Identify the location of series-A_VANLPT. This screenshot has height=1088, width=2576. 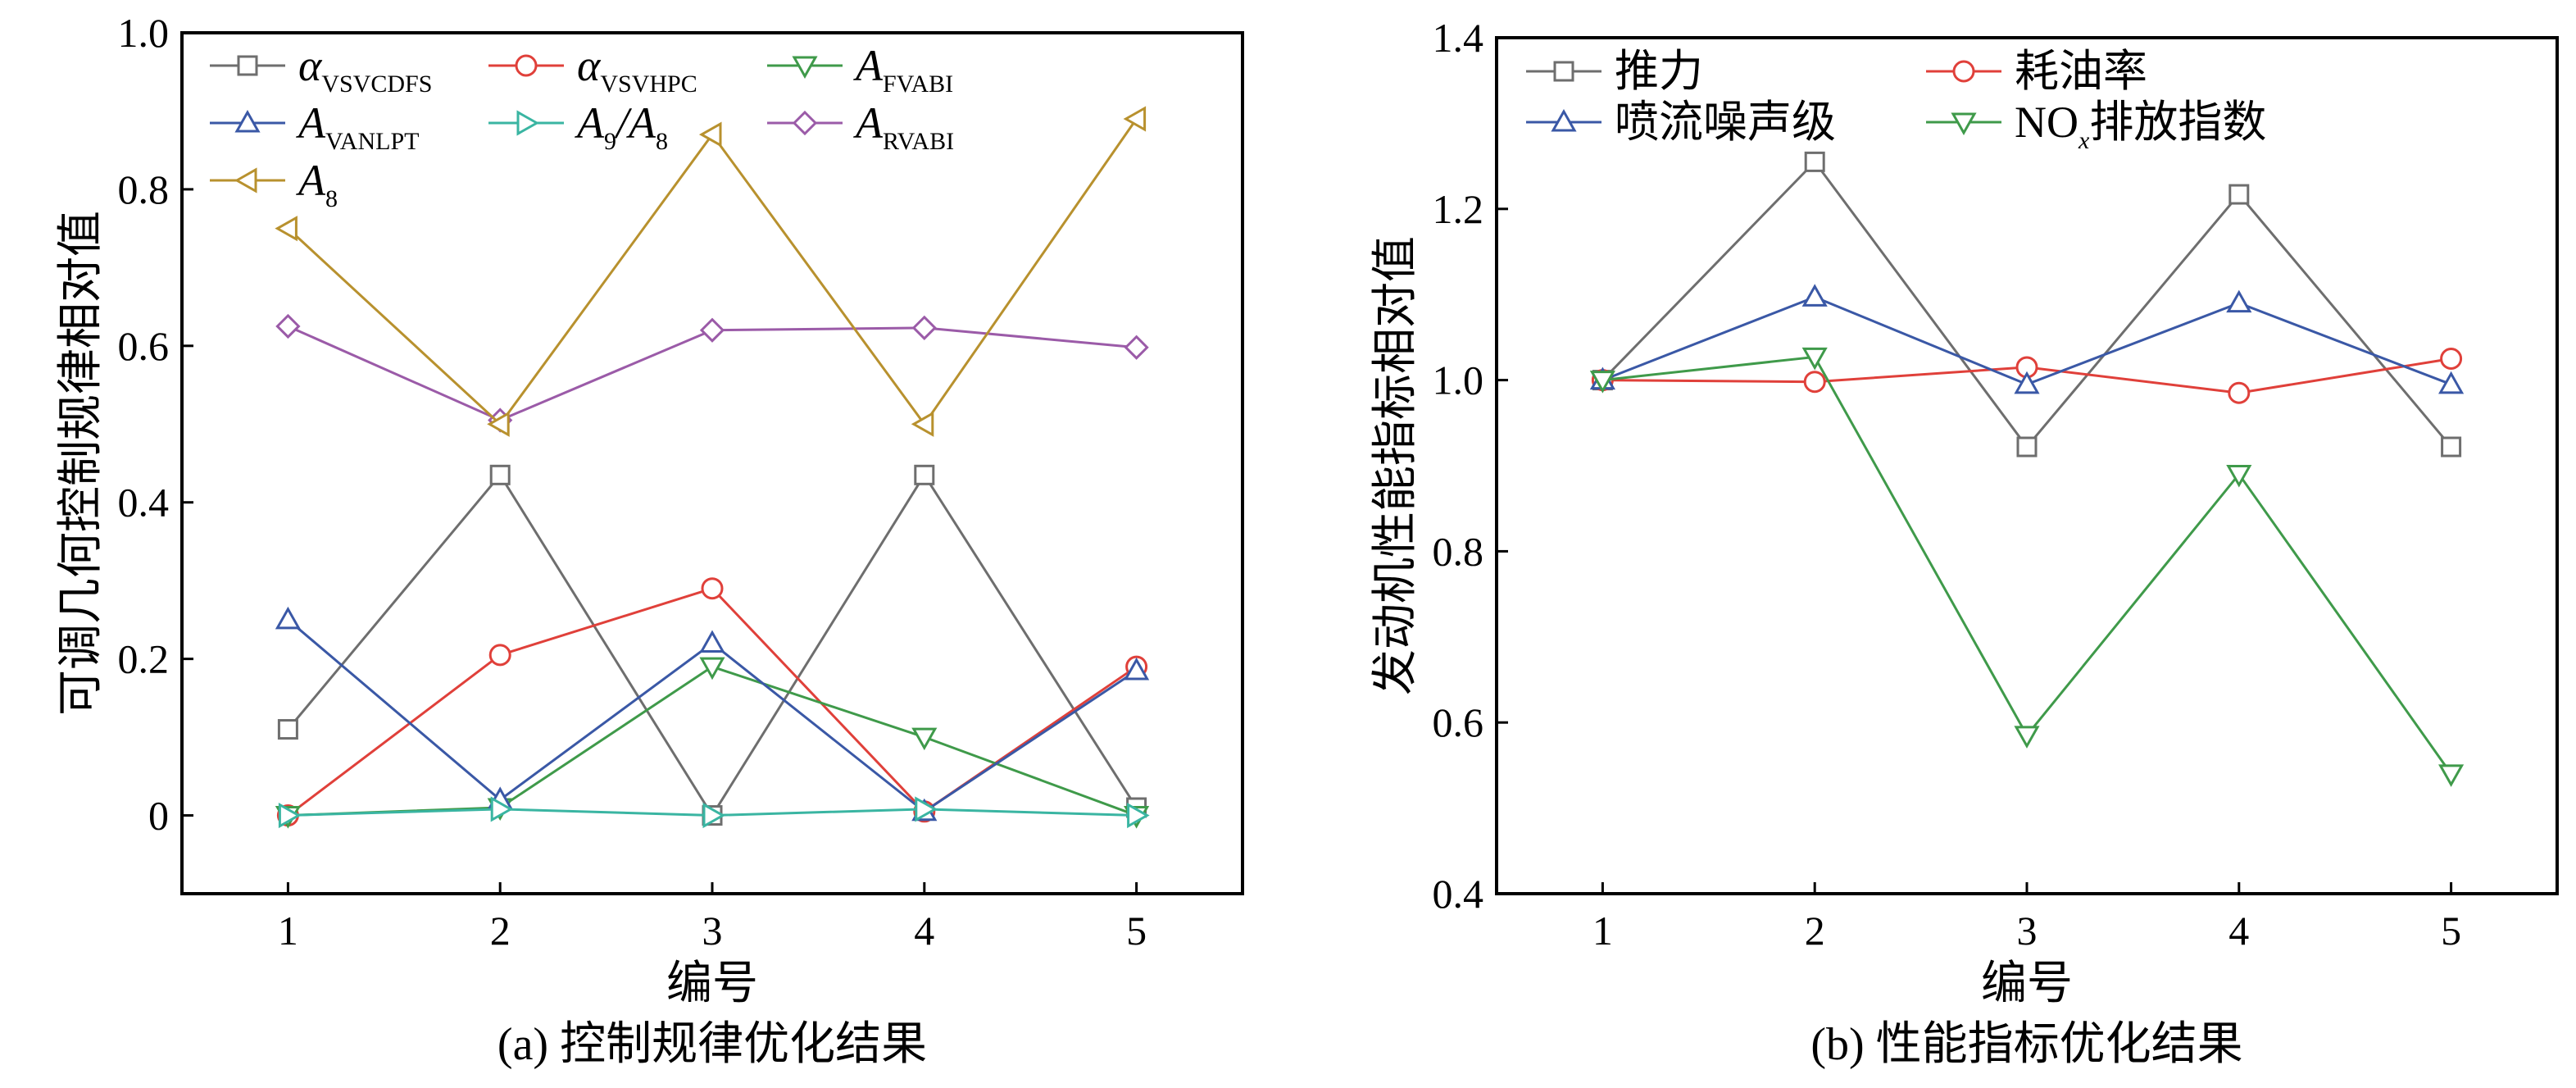
(712, 714).